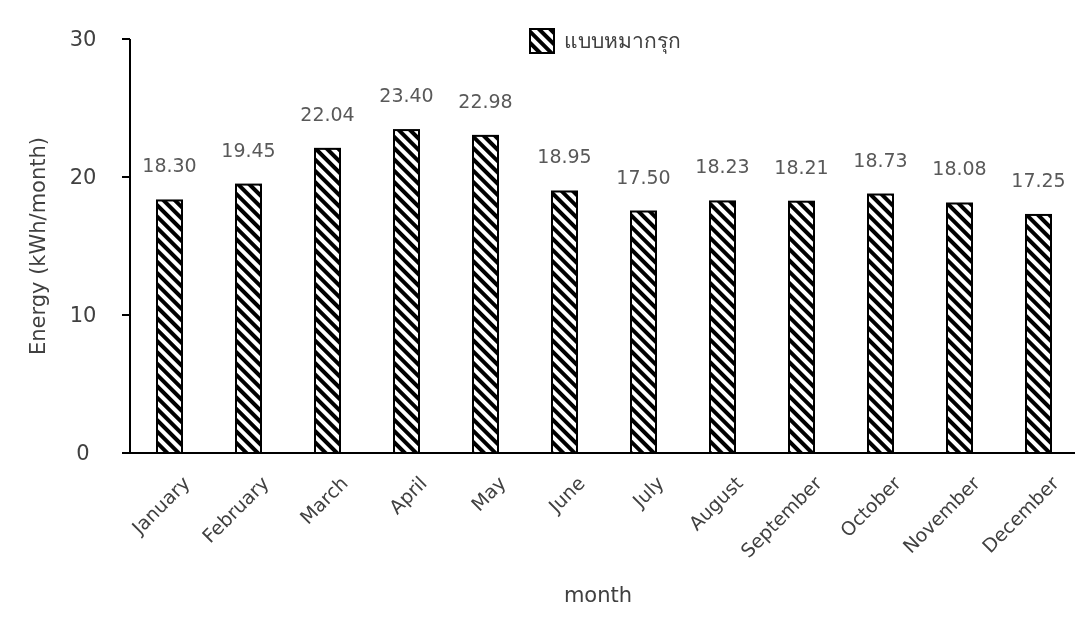  What do you see at coordinates (83, 315) in the screenshot?
I see `y-tick-label: 10` at bounding box center [83, 315].